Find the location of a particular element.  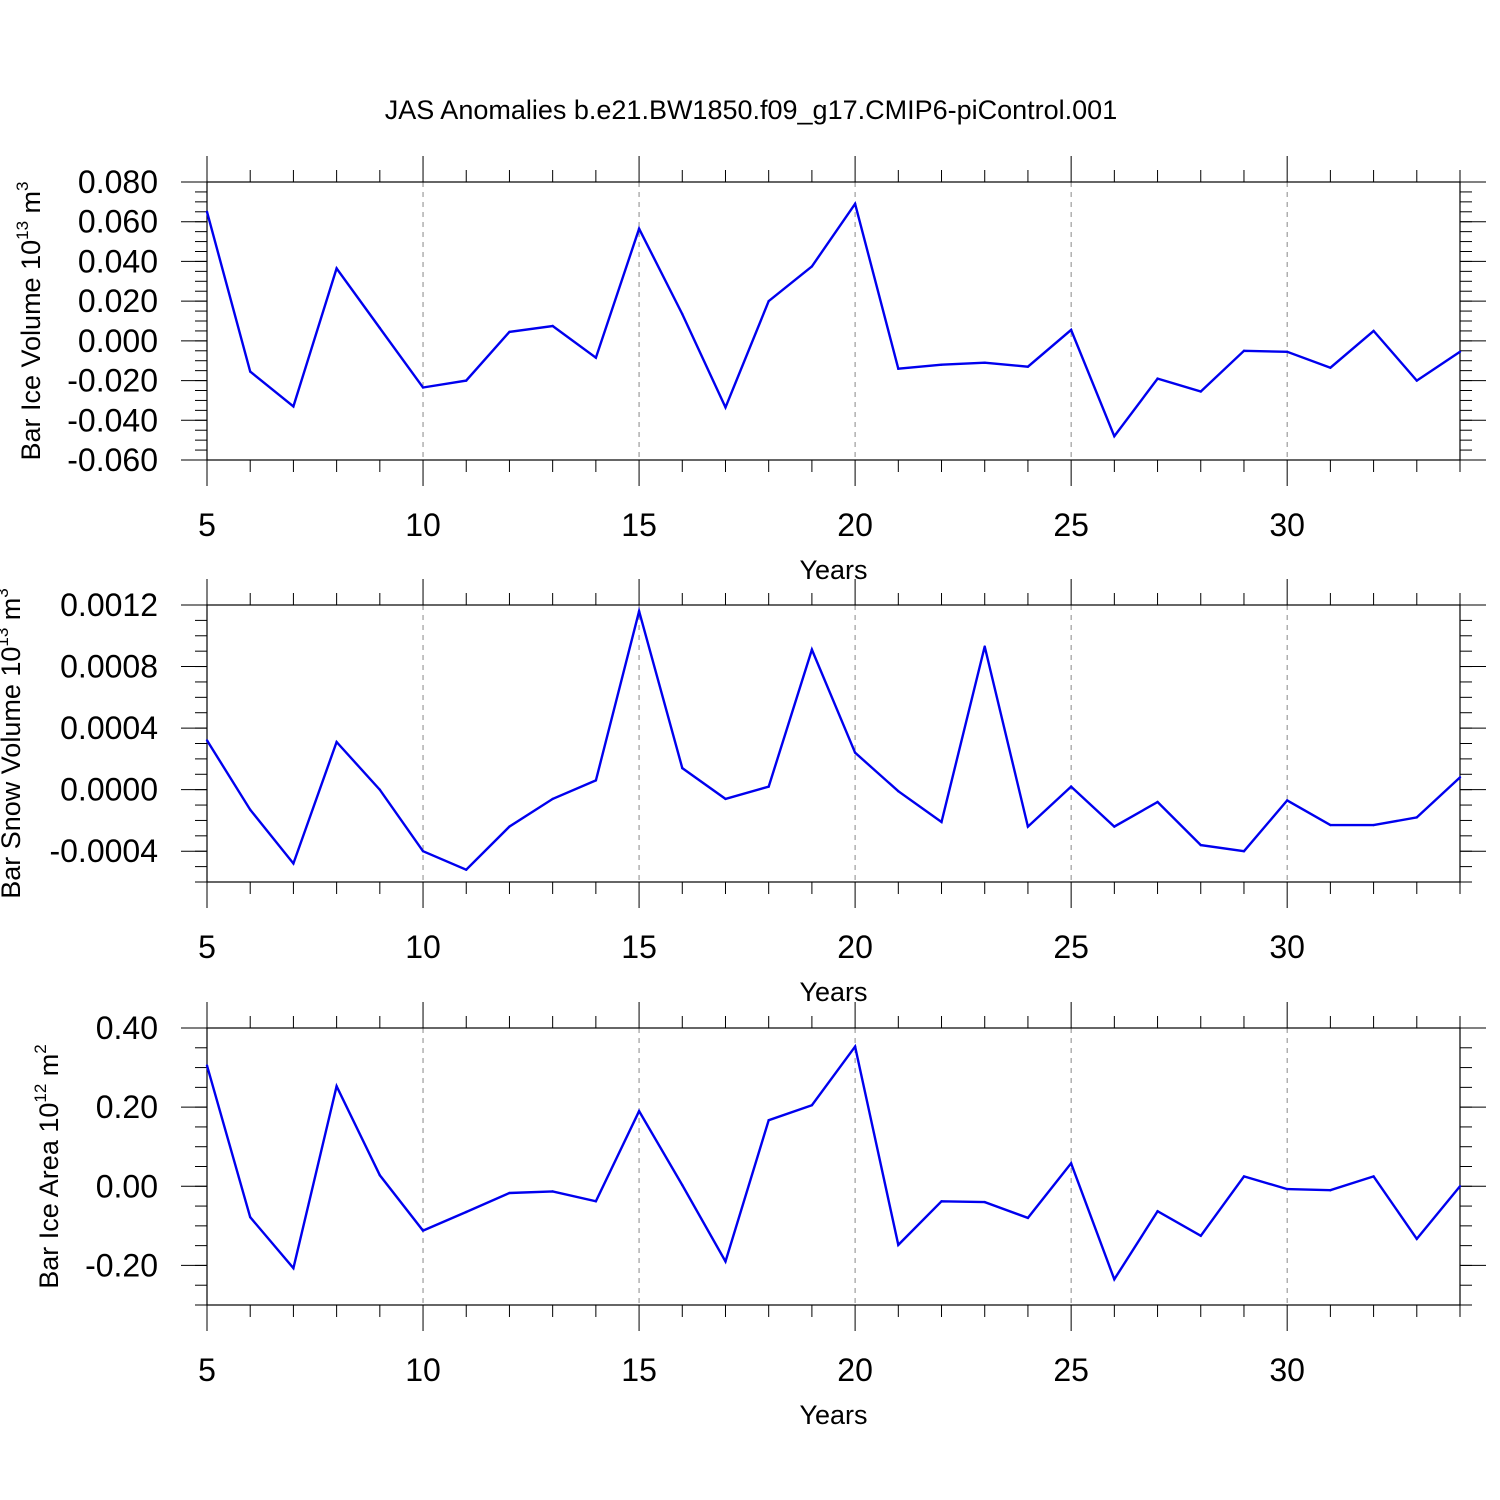

x-axis-label: Years is located at coordinates (833, 1415).